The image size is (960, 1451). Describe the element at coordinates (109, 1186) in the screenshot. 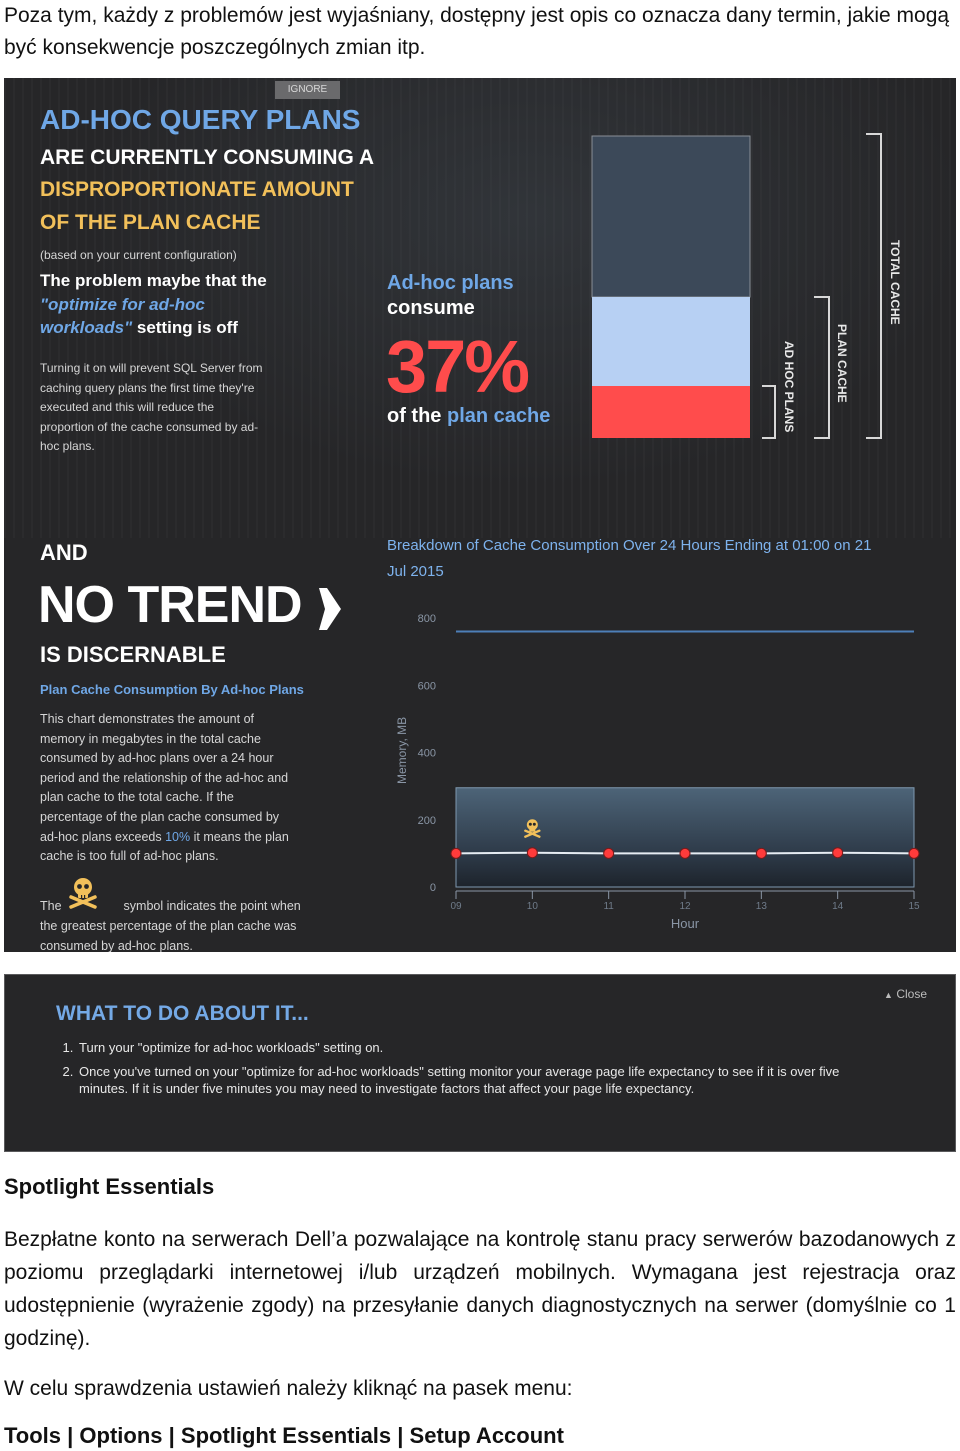

I see `section-title: Spotlight Essentials` at that location.